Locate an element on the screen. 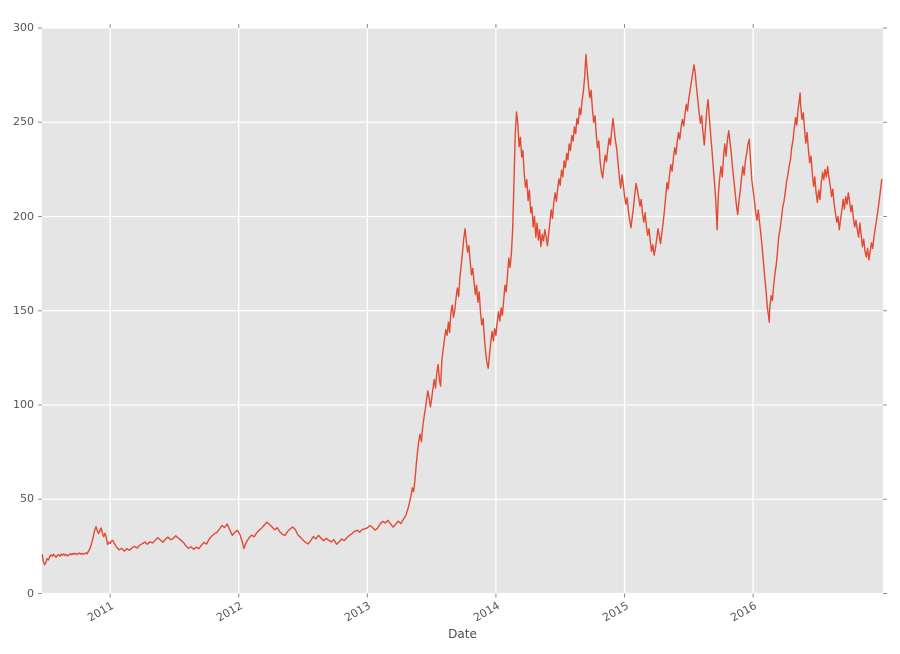 The height and width of the screenshot is (654, 900). y-tick-label: 0 is located at coordinates (30, 593).